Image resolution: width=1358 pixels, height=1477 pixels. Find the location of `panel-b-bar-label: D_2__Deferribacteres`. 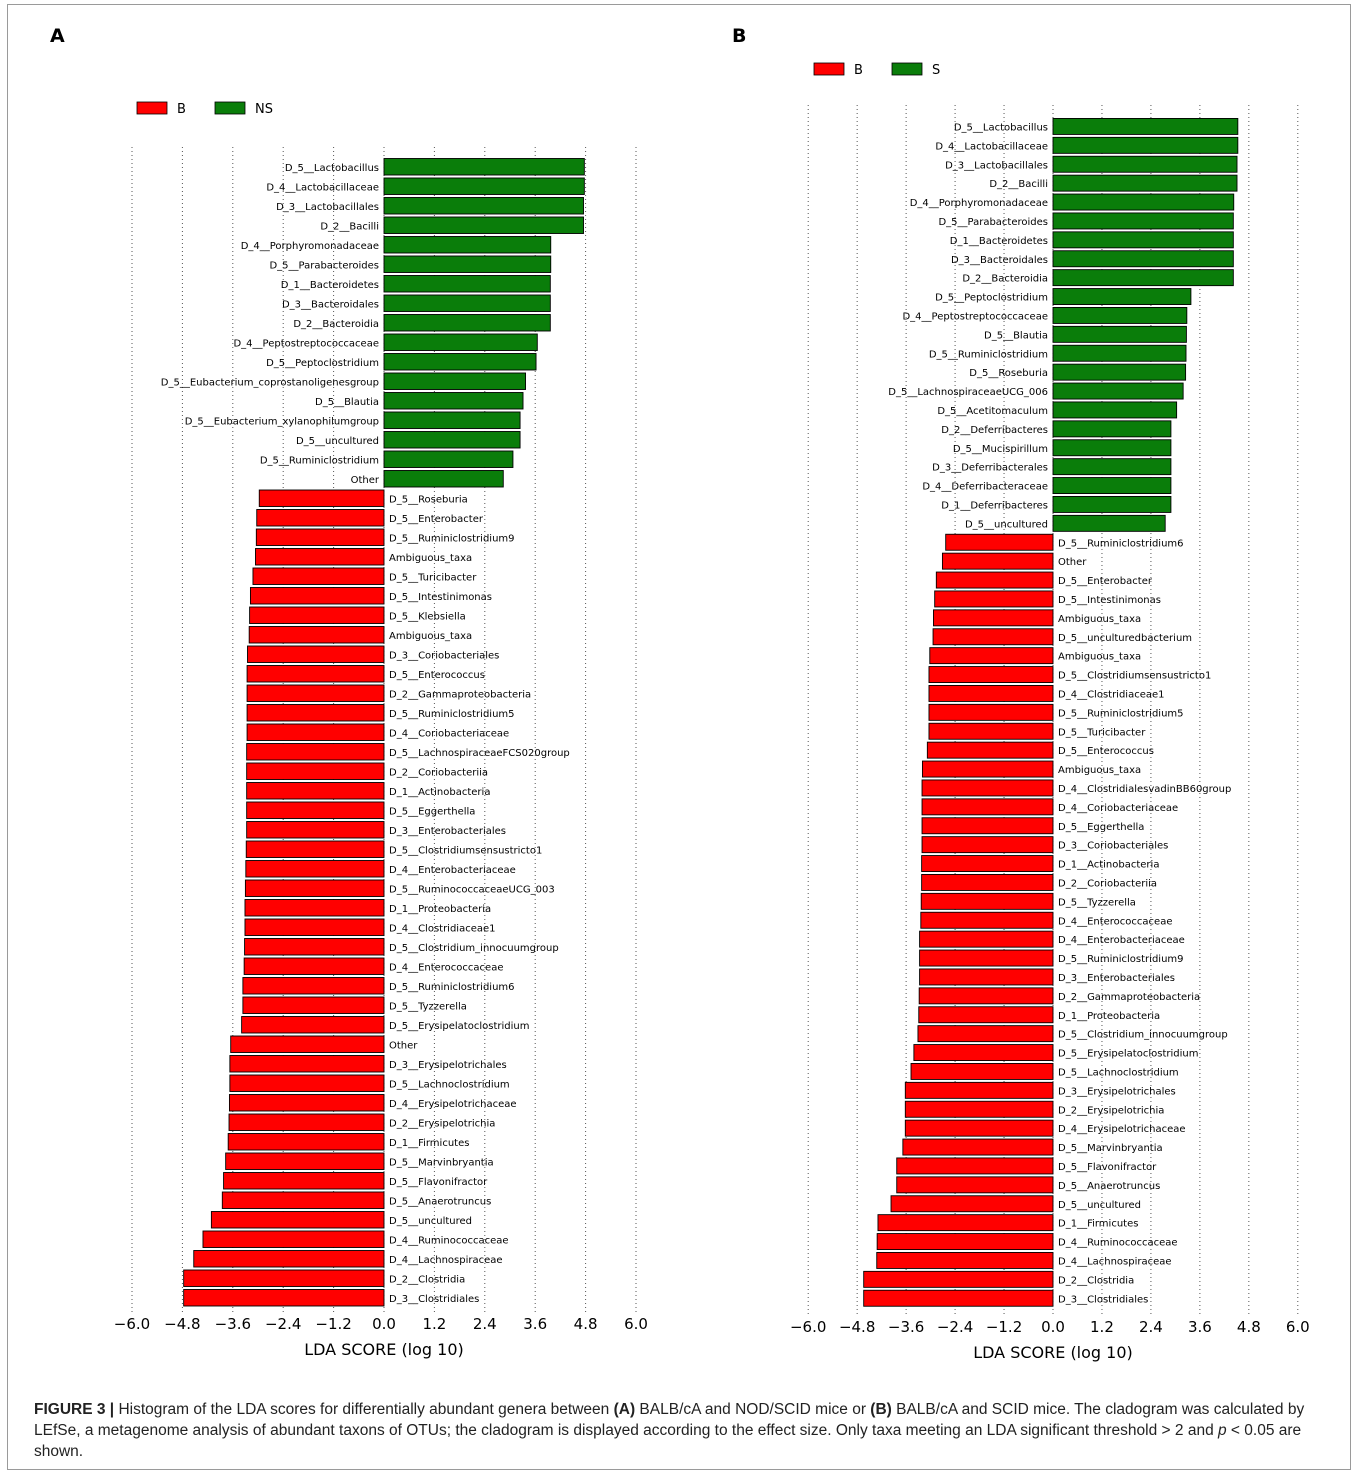

panel-b-bar-label: D_2__Deferribacteres is located at coordinates (994, 430).